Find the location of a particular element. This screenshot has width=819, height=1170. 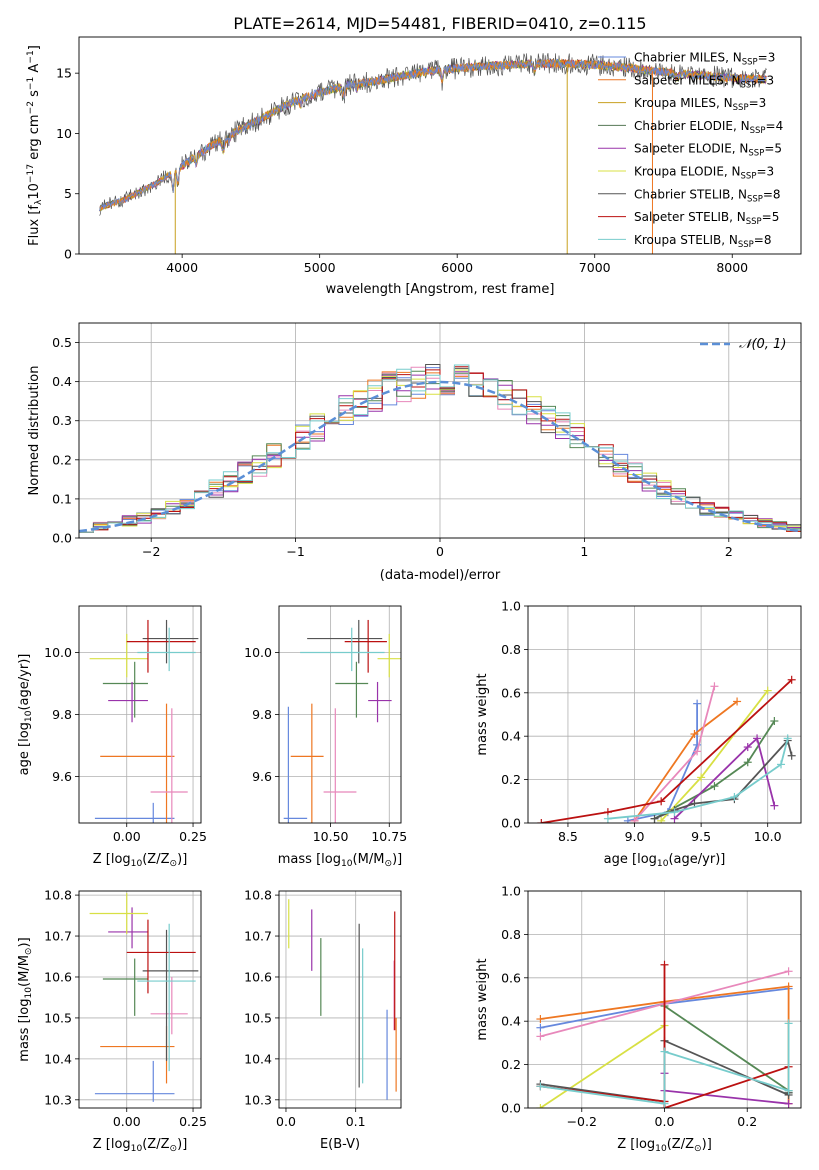

x-tick-label: 6000 is located at coordinates (457, 267).